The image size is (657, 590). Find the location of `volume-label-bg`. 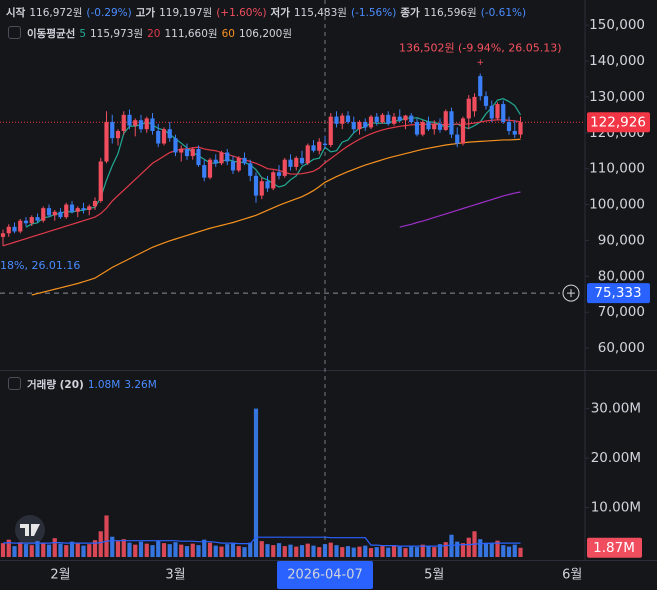

volume-label-bg is located at coordinates (614, 547).